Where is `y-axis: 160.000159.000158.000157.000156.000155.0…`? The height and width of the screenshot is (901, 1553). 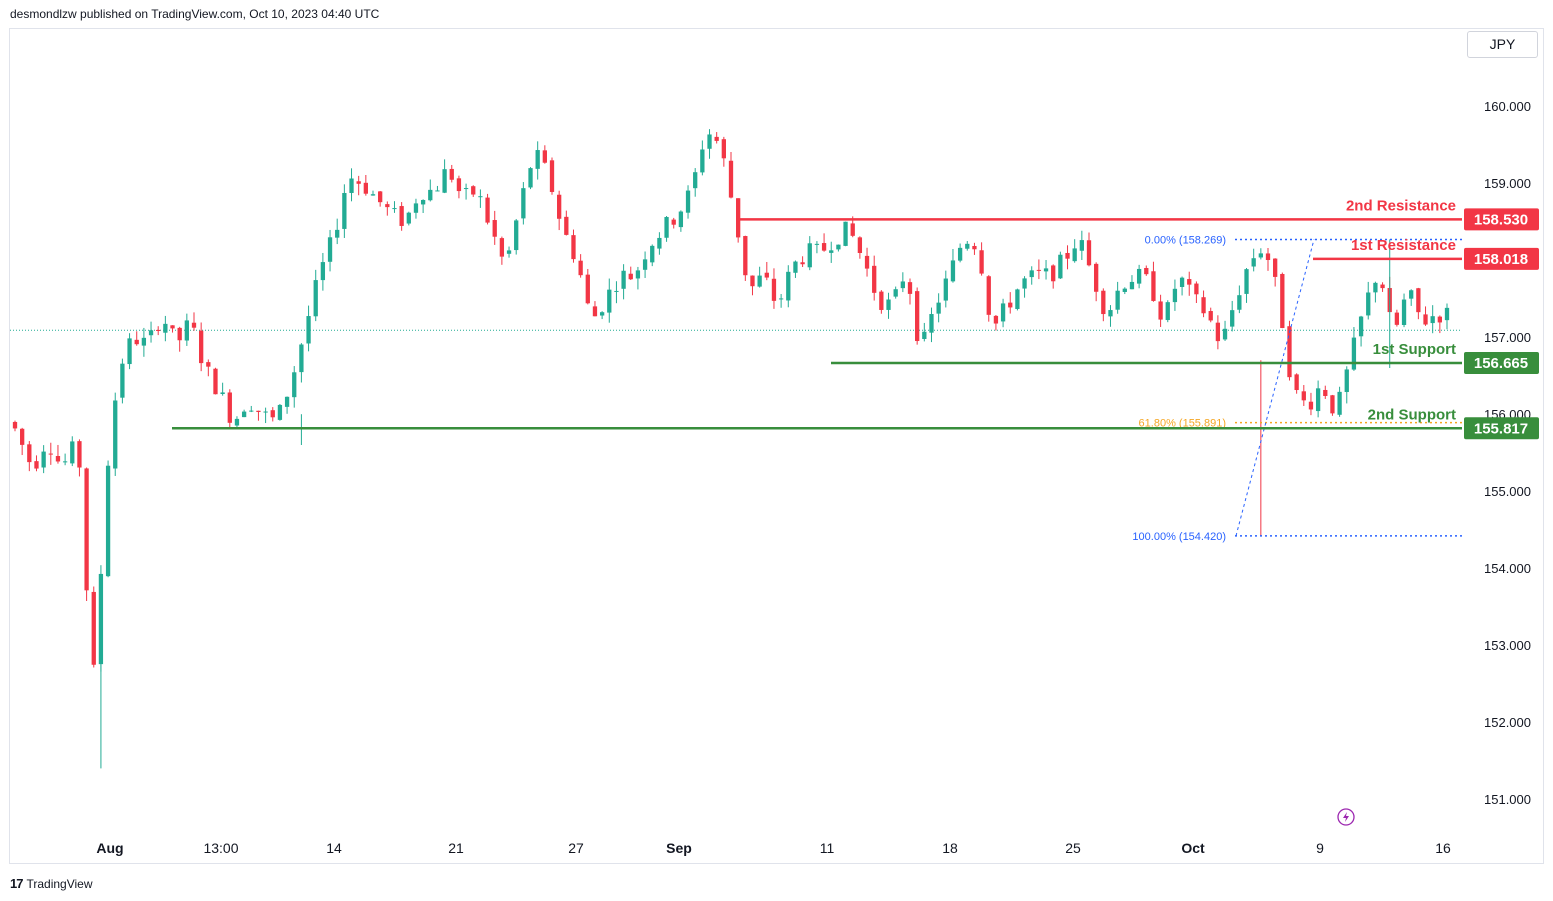
y-axis: 160.000159.000158.000157.000156.000155.0… is located at coordinates (1507, 453).